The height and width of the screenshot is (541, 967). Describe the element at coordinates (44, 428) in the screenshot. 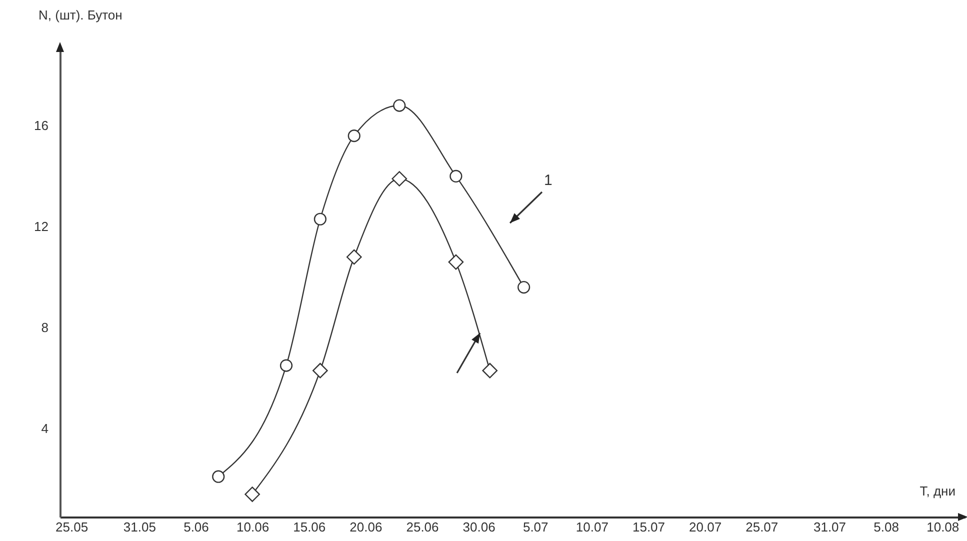

I see `y-tick-label: 4` at that location.